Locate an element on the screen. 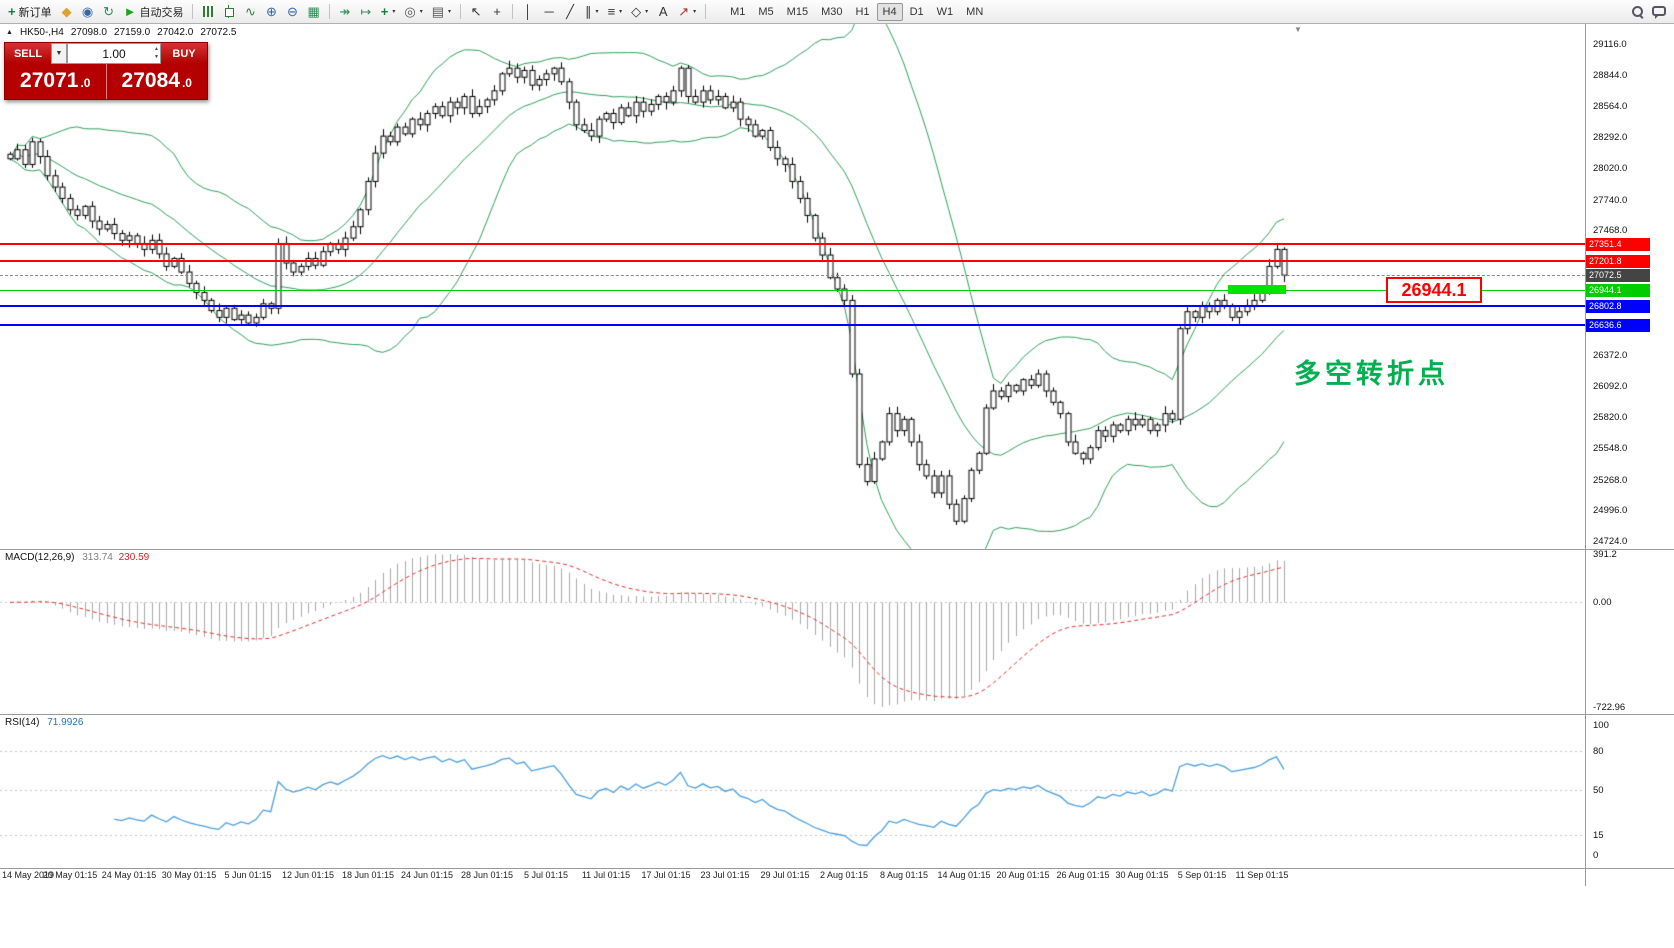  arrows-button: ↗ ▾ is located at coordinates (687, 12).